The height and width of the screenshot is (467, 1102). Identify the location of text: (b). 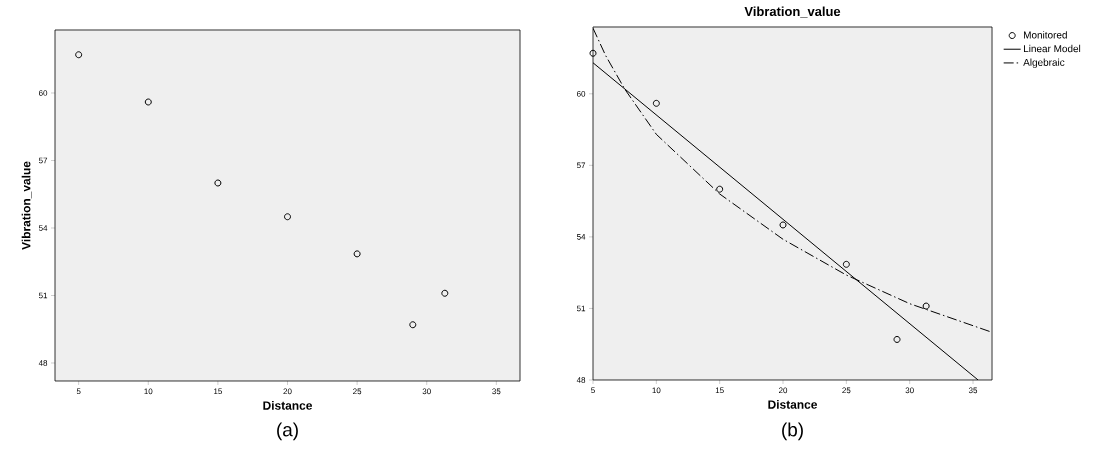
(792, 431).